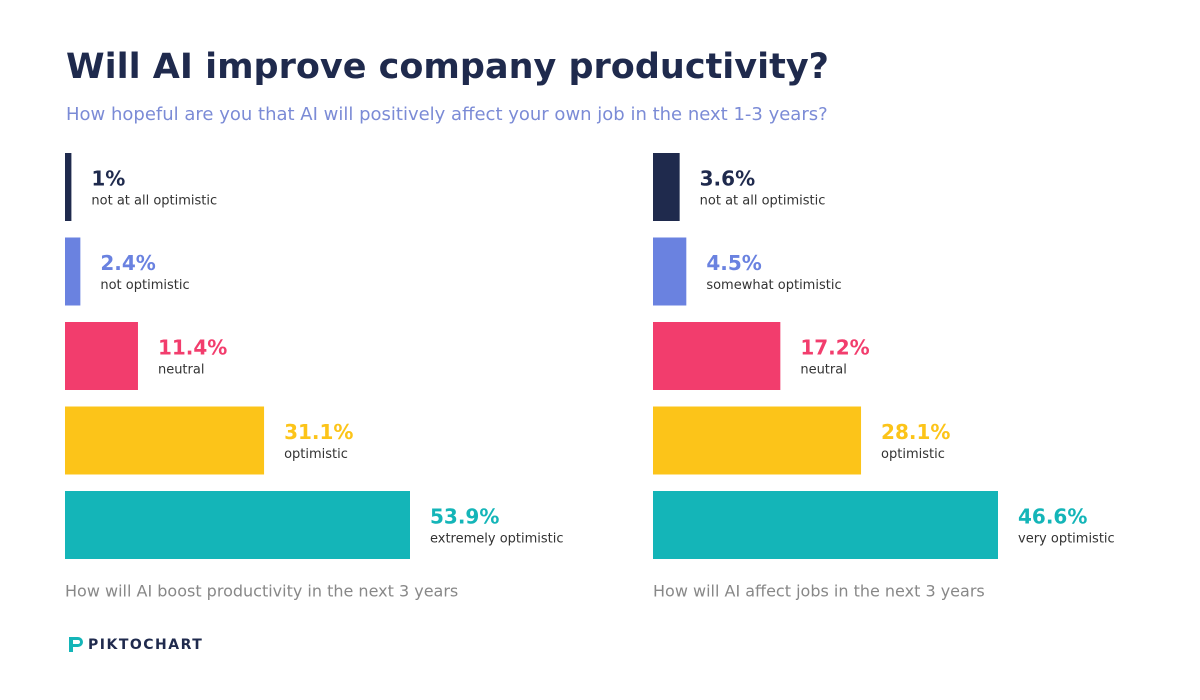  I want to click on value-label: 4.5%, so click(733, 263).